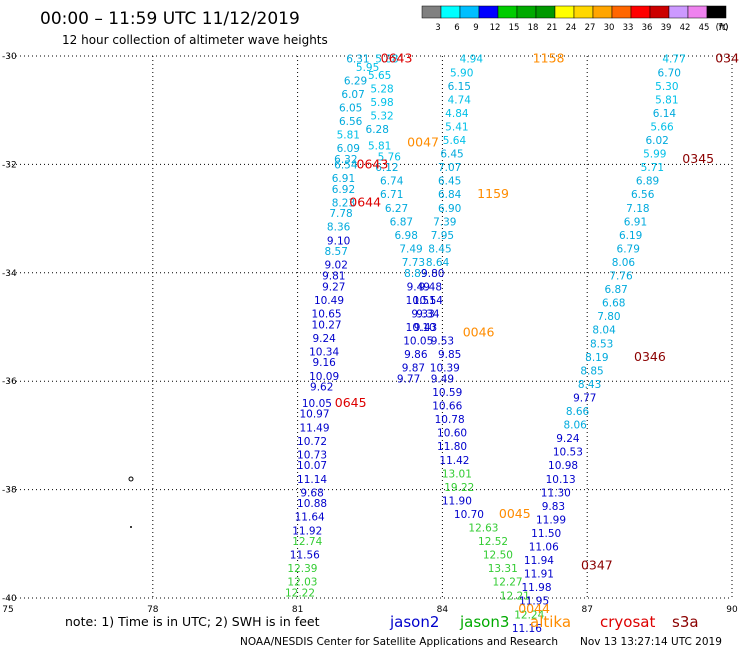 Image resolution: width=740 pixels, height=650 pixels. What do you see at coordinates (379, 76) in the screenshot?
I see `wave-height-label: 5.65` at bounding box center [379, 76].